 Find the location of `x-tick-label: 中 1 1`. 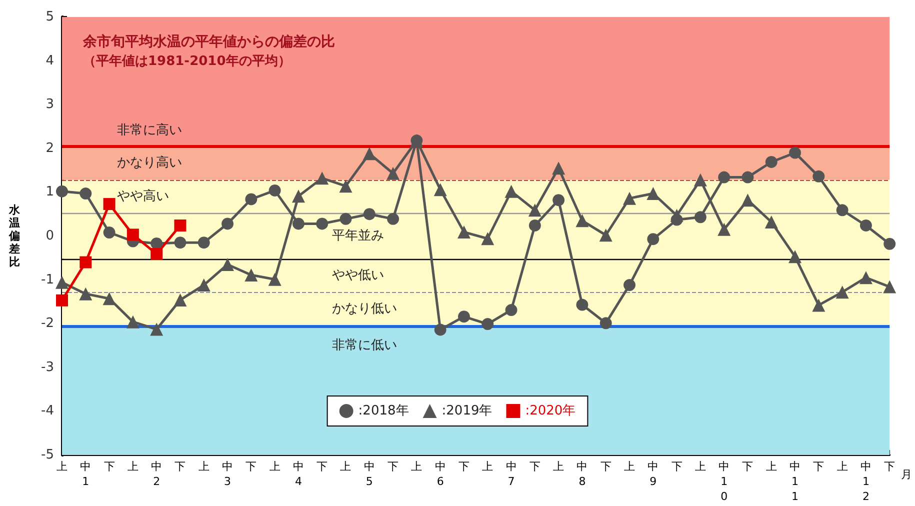

x-tick-label: 中 1 1 is located at coordinates (795, 481).